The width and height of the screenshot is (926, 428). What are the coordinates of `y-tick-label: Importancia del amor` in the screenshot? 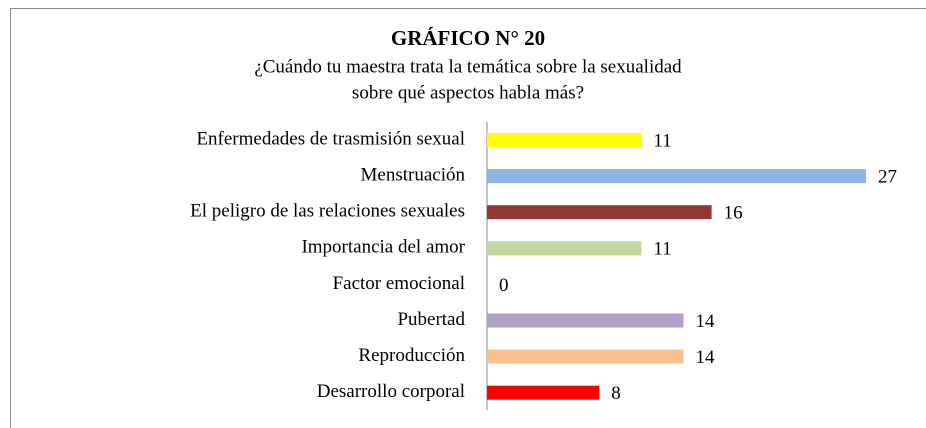 It's located at (383, 247).